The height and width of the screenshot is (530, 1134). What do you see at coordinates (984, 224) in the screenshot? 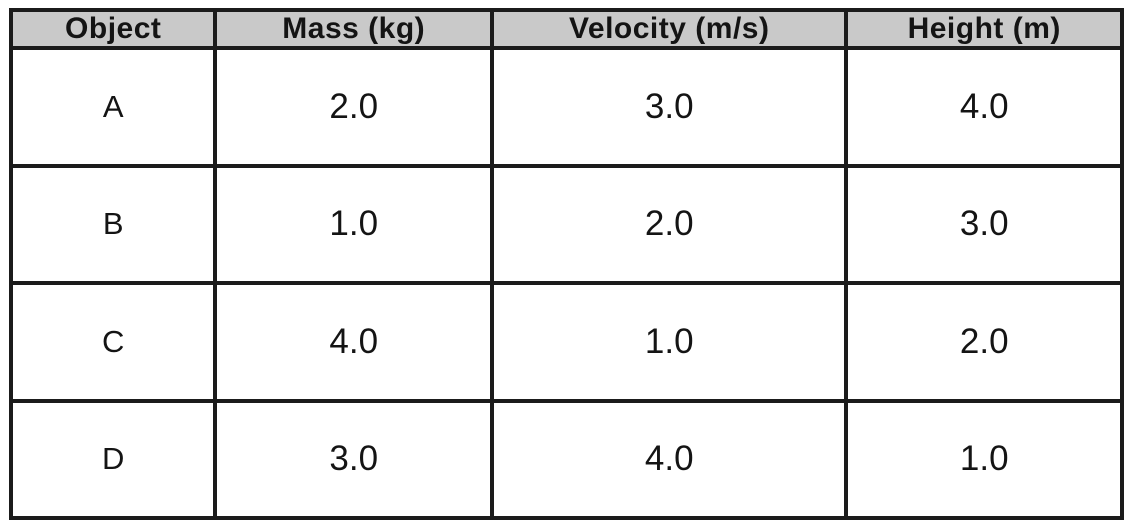
I see `cell-height-b: 3.0` at bounding box center [984, 224].